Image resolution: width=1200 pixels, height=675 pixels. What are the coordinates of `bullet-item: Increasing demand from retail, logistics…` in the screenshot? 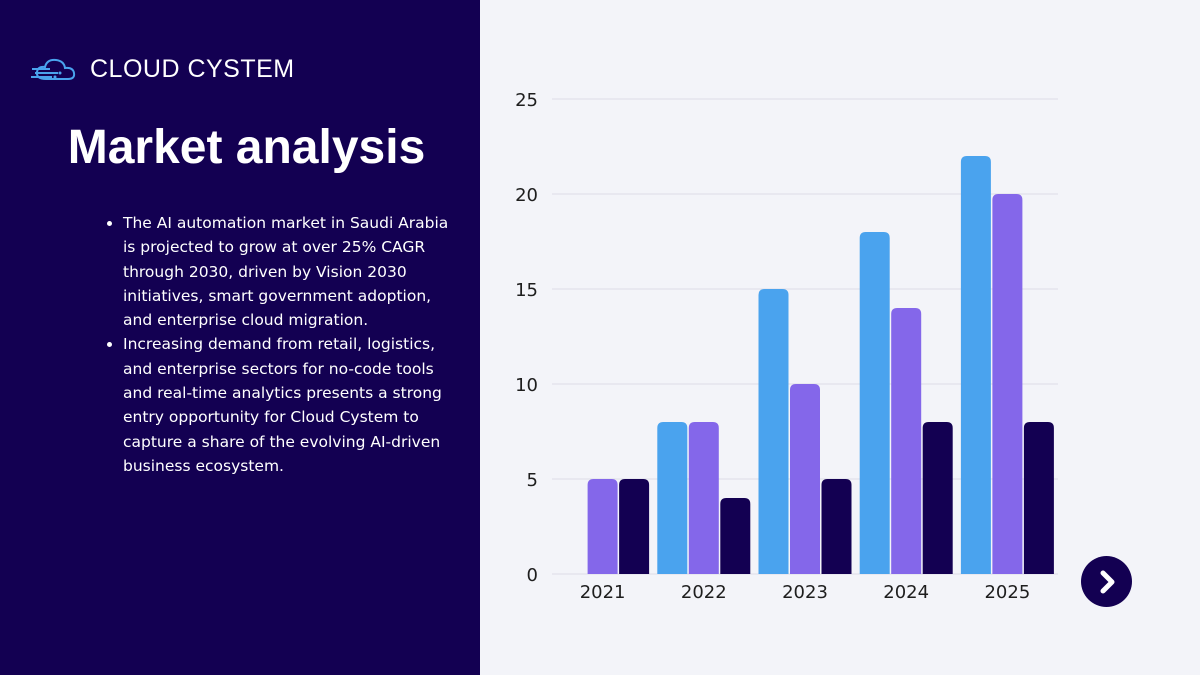 It's located at (293, 405).